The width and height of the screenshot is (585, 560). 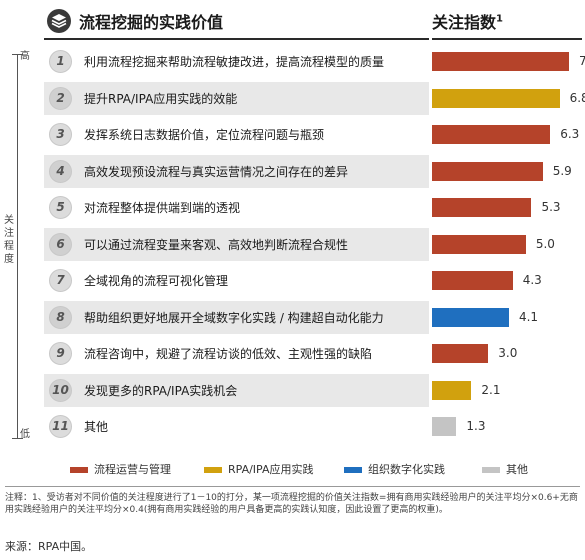 I want to click on chart-row: 5 对流程整体提供端到端的透视 5.3, so click(x=314, y=207).